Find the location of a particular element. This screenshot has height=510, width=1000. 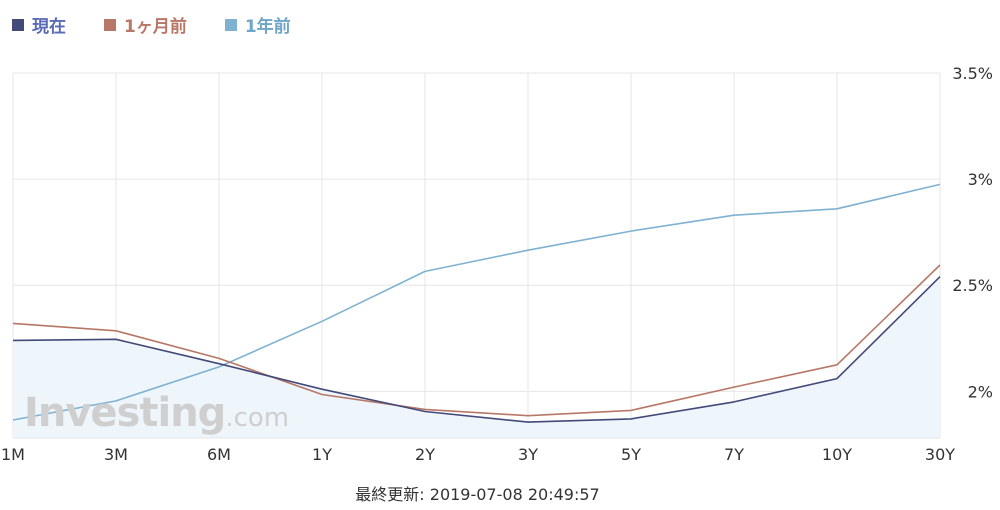

legend-item-1-year-ago: 1年前 is located at coordinates (257, 24).